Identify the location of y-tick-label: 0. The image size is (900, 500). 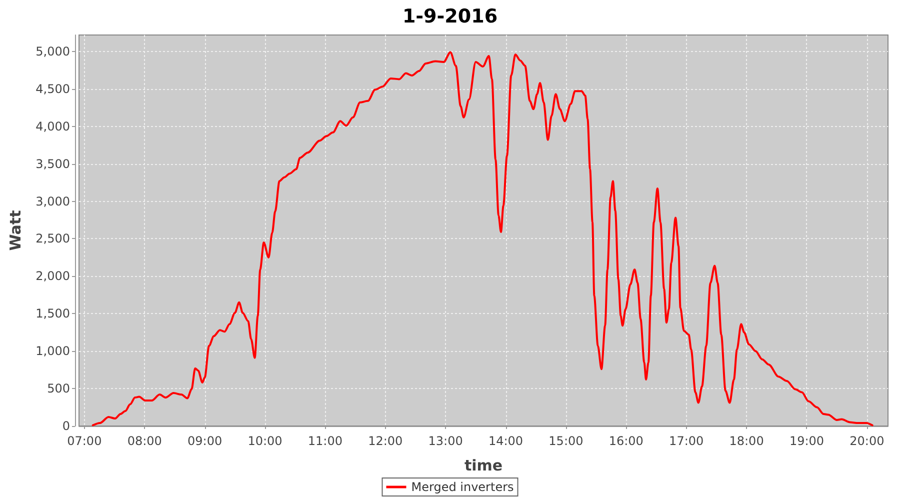
(66, 426).